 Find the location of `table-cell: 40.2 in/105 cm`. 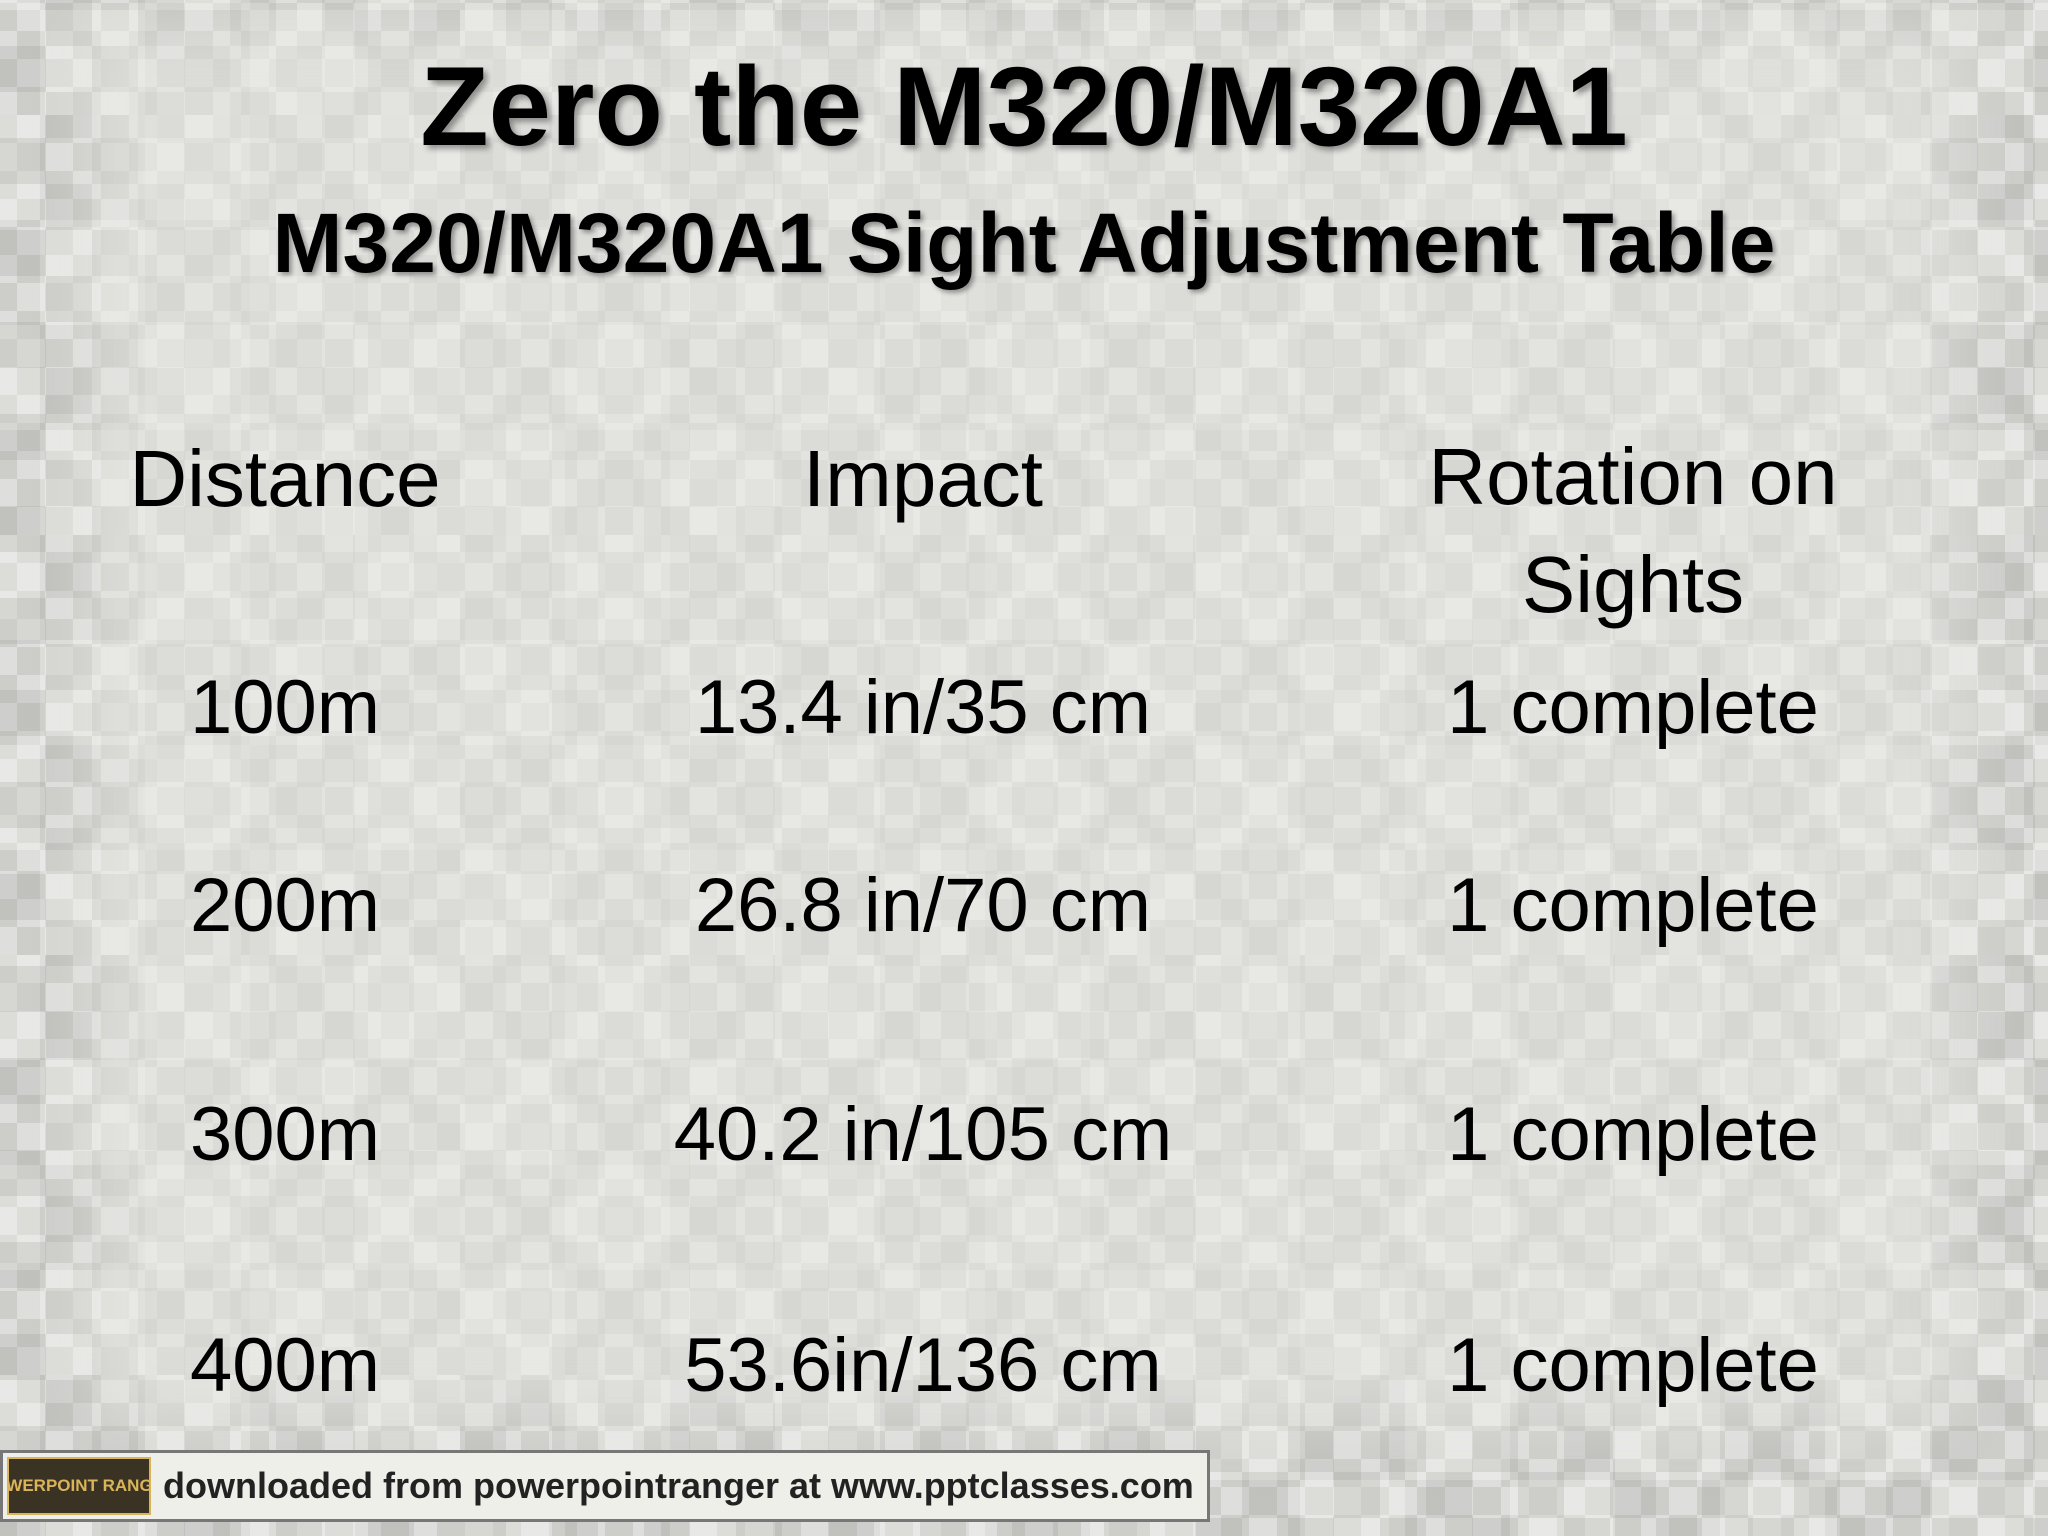

table-cell: 40.2 in/105 cm is located at coordinates (923, 1134).